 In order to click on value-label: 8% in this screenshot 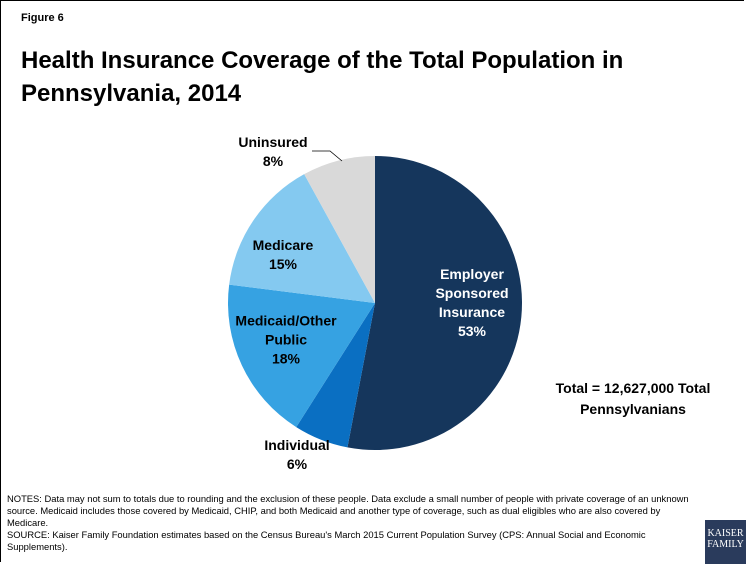, I will do `click(273, 161)`.